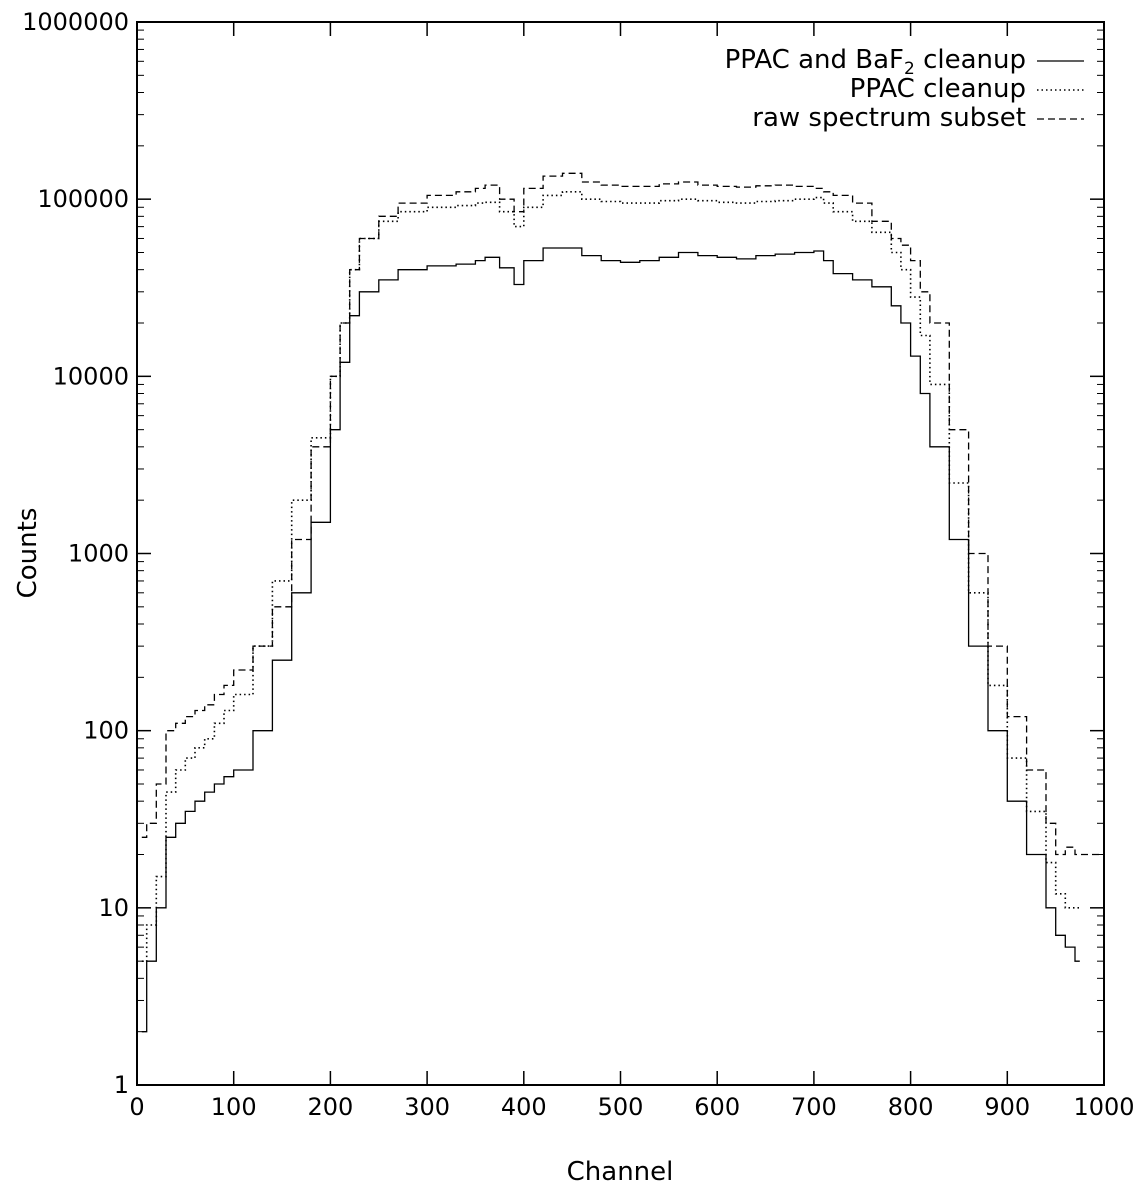 The height and width of the screenshot is (1185, 1141). I want to click on x-tick-label: 300, so click(427, 1107).